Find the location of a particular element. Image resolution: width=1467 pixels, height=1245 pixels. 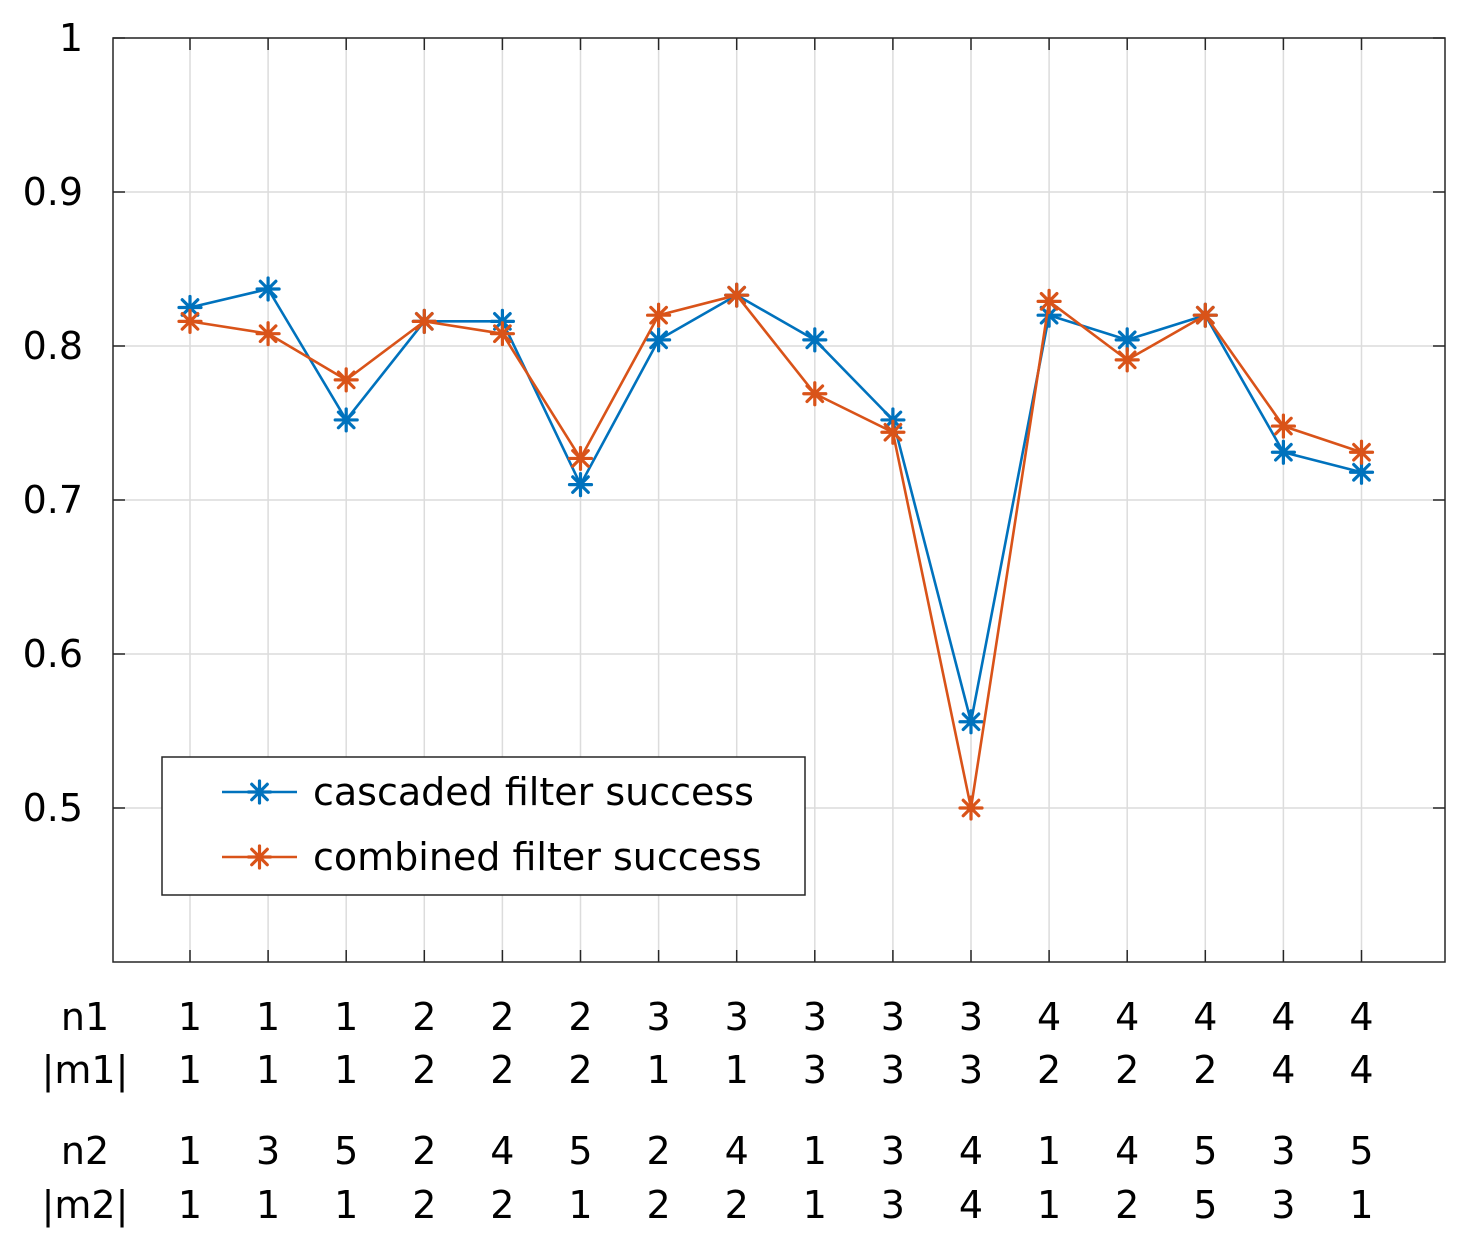

category-row-label: n2 is located at coordinates (85, 1151).